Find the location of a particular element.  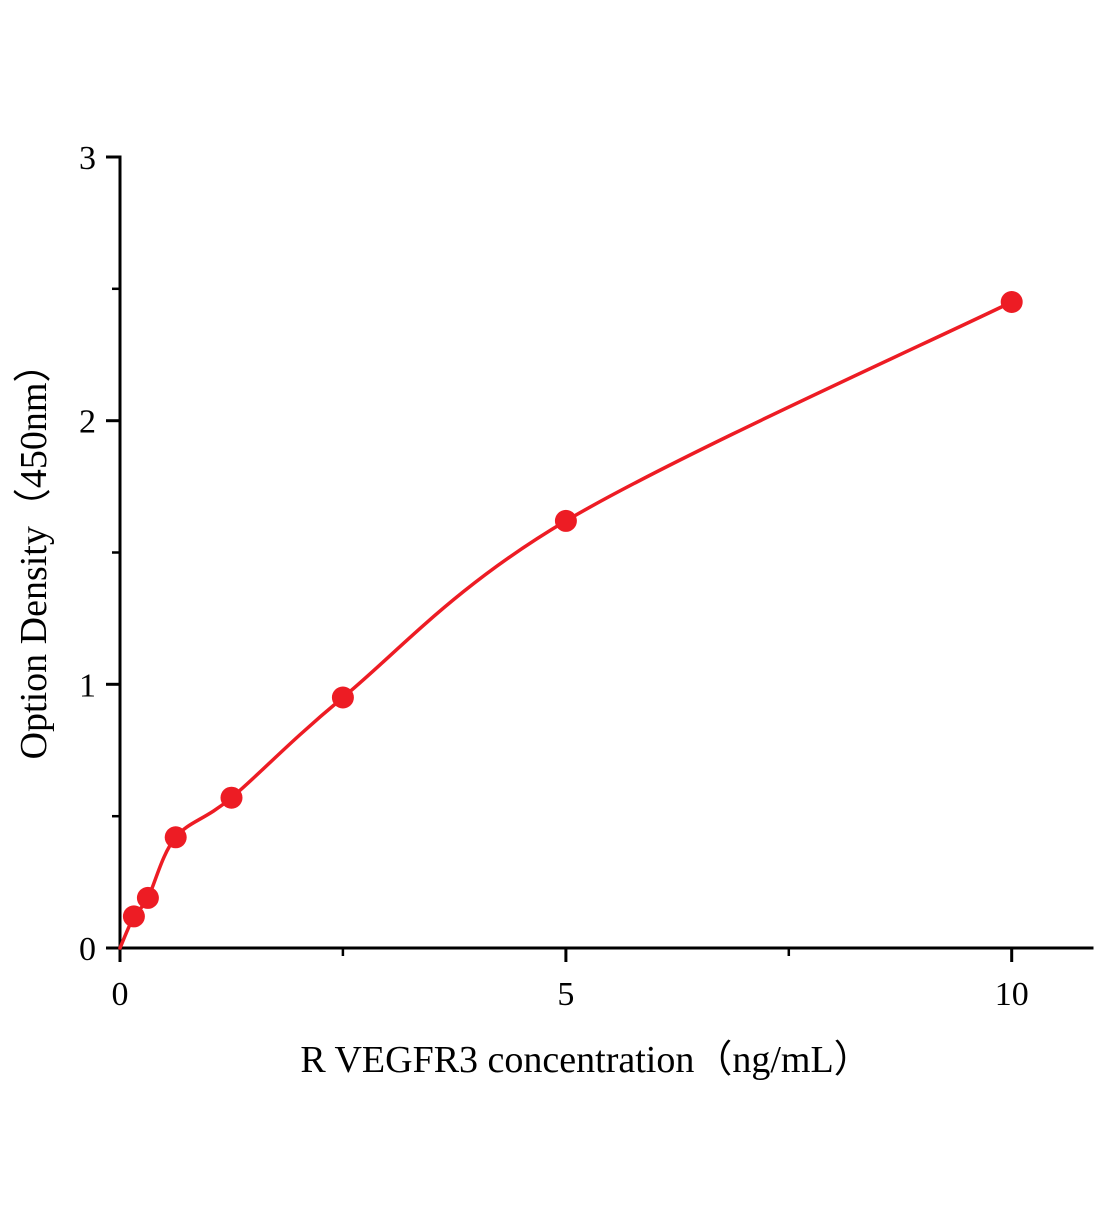

y-tick-label: 0 is located at coordinates (87, 949).